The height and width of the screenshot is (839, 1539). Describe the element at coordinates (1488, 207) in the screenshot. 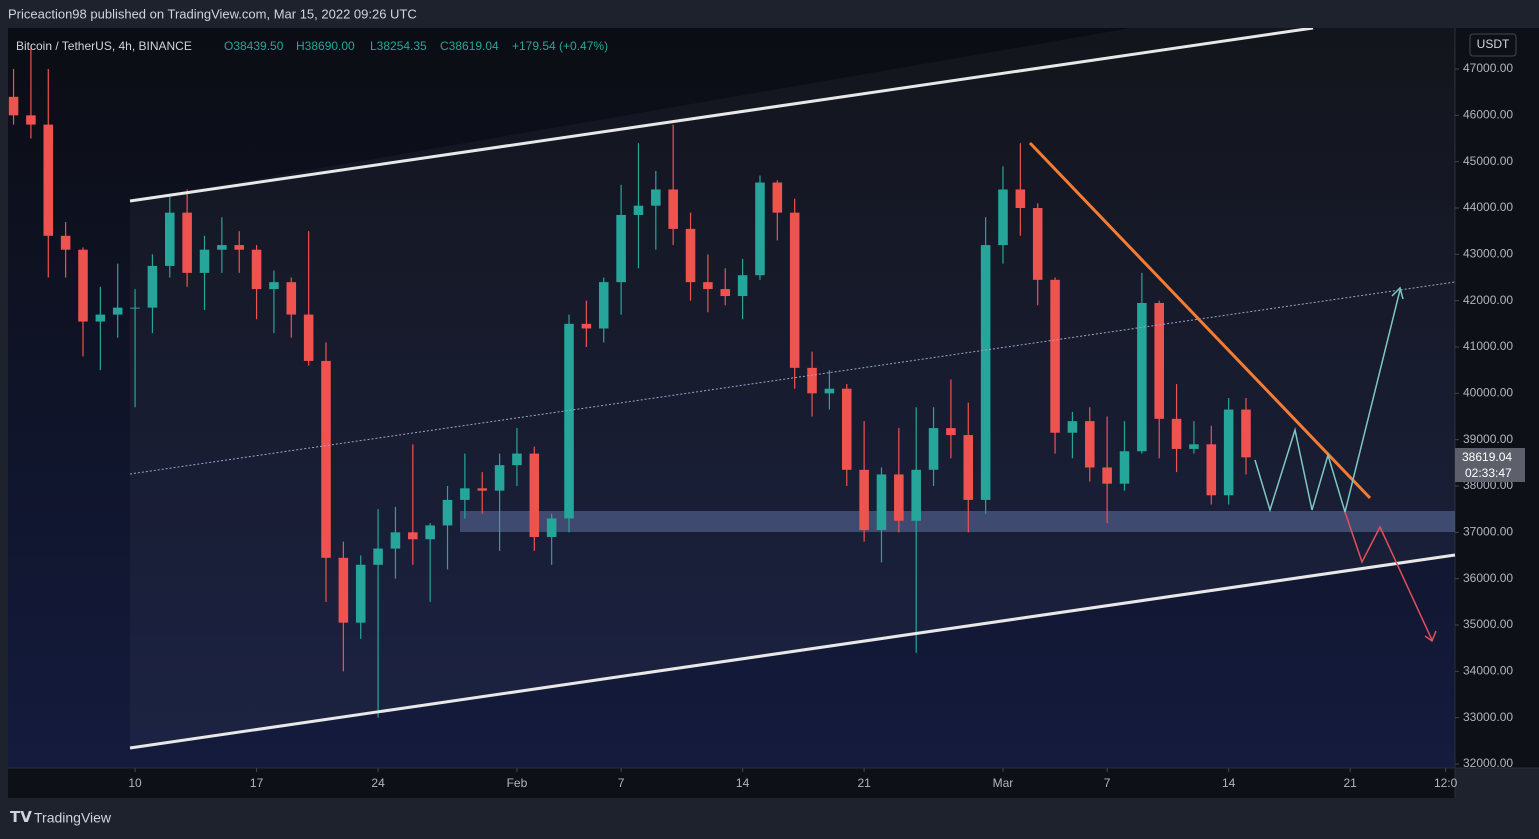

I see `y-tick-label: 44000.00` at that location.